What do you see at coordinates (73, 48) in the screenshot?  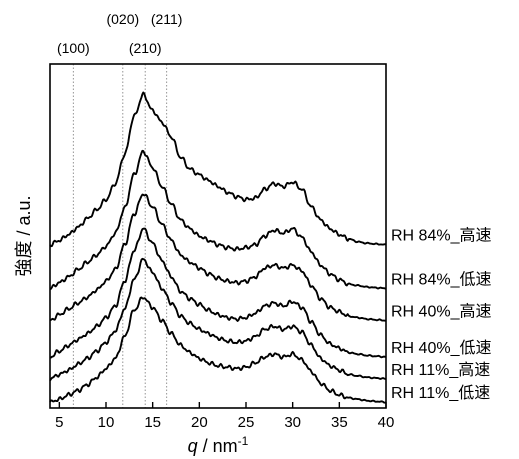 I see `reference-label-0: (100)` at bounding box center [73, 48].